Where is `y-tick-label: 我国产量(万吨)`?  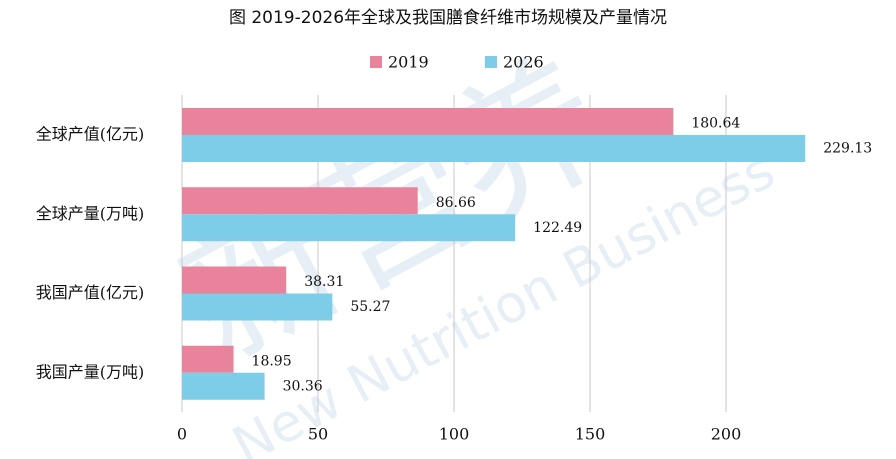 y-tick-label: 我国产量(万吨) is located at coordinates (90, 371).